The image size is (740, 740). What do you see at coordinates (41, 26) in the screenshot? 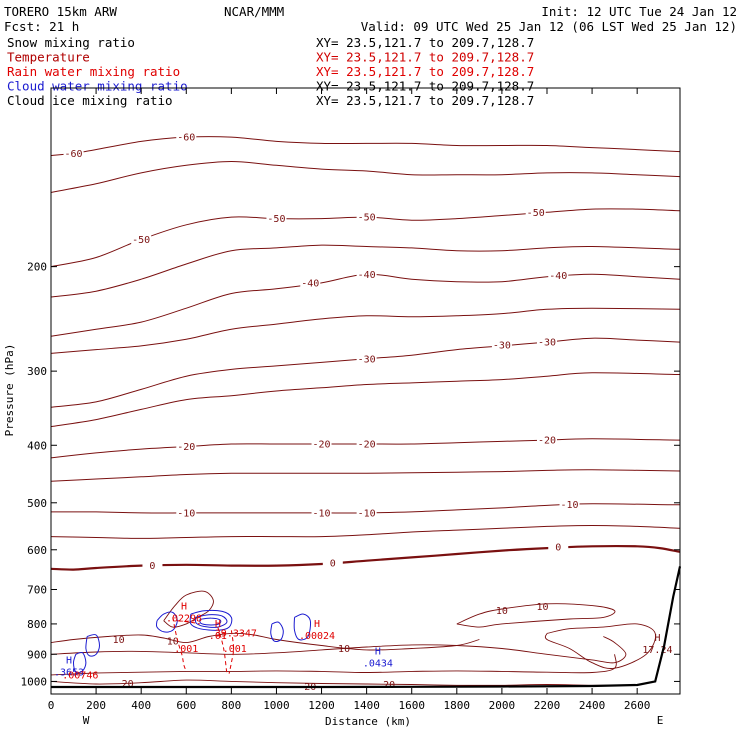
I see `forecast-hour: Fcst: 21 h` at bounding box center [41, 26].